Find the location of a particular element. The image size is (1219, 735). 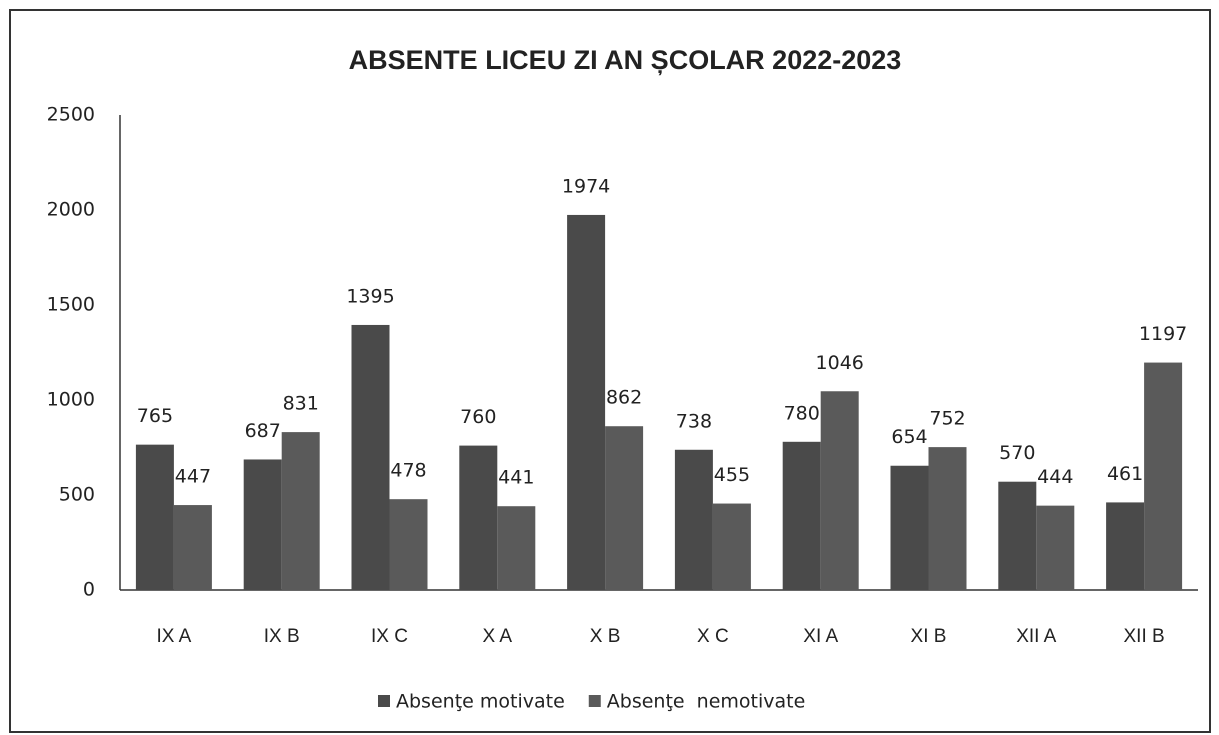

data-label: 455 is located at coordinates (732, 475).